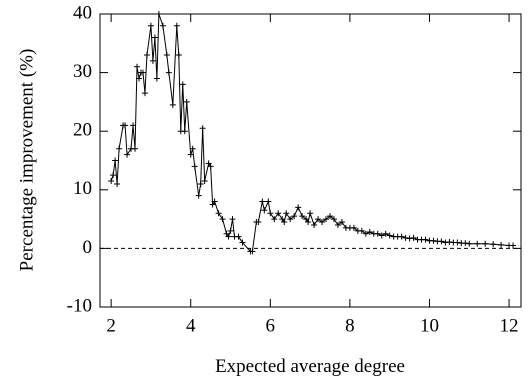 The image size is (528, 382). I want to click on x-tick-label: 4, so click(191, 325).